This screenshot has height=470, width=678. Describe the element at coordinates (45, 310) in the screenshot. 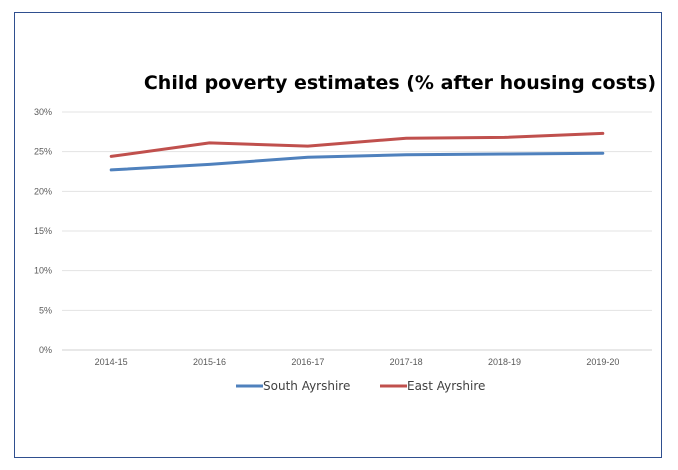

I see `y-tick-label: 5%` at that location.